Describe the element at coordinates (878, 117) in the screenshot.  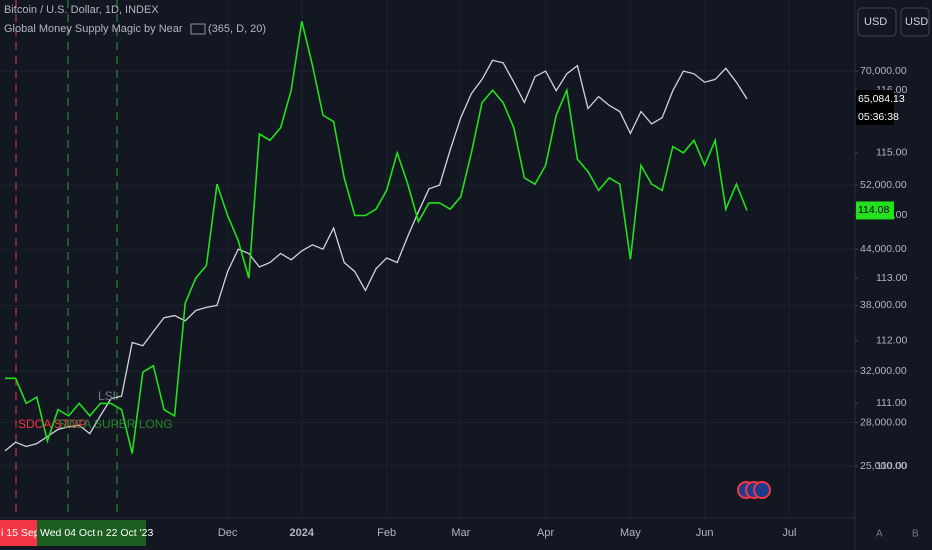
I see `countdown-label: 05:36:38` at that location.